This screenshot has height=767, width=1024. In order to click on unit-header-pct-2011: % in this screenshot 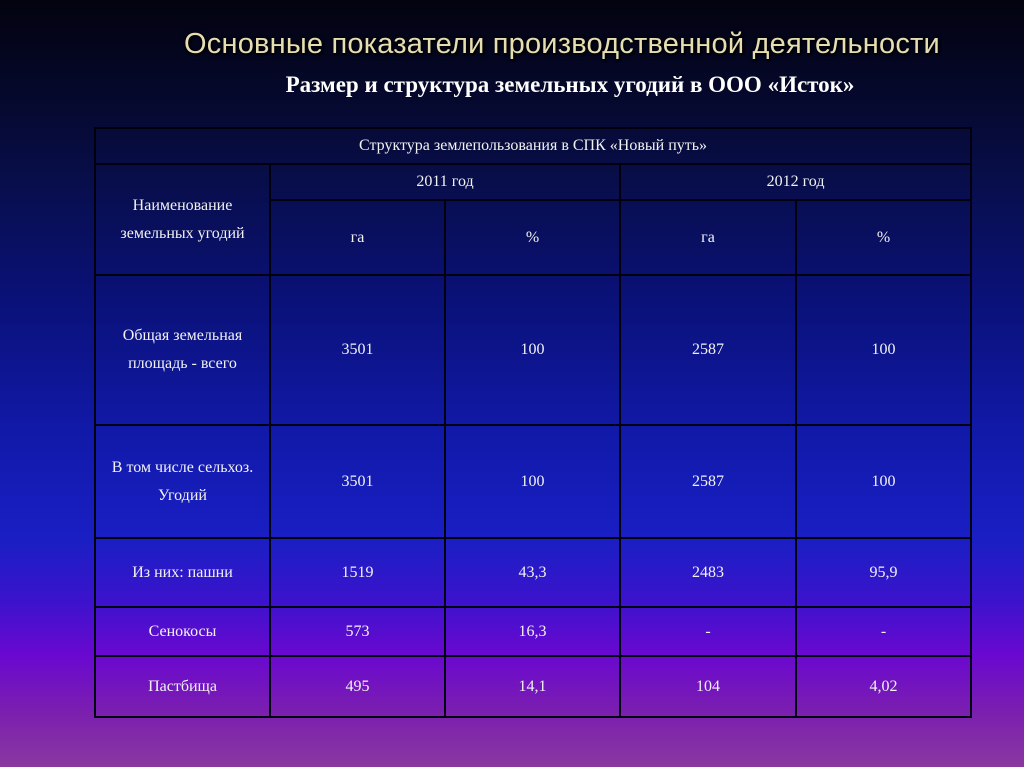, I will do `click(532, 237)`.